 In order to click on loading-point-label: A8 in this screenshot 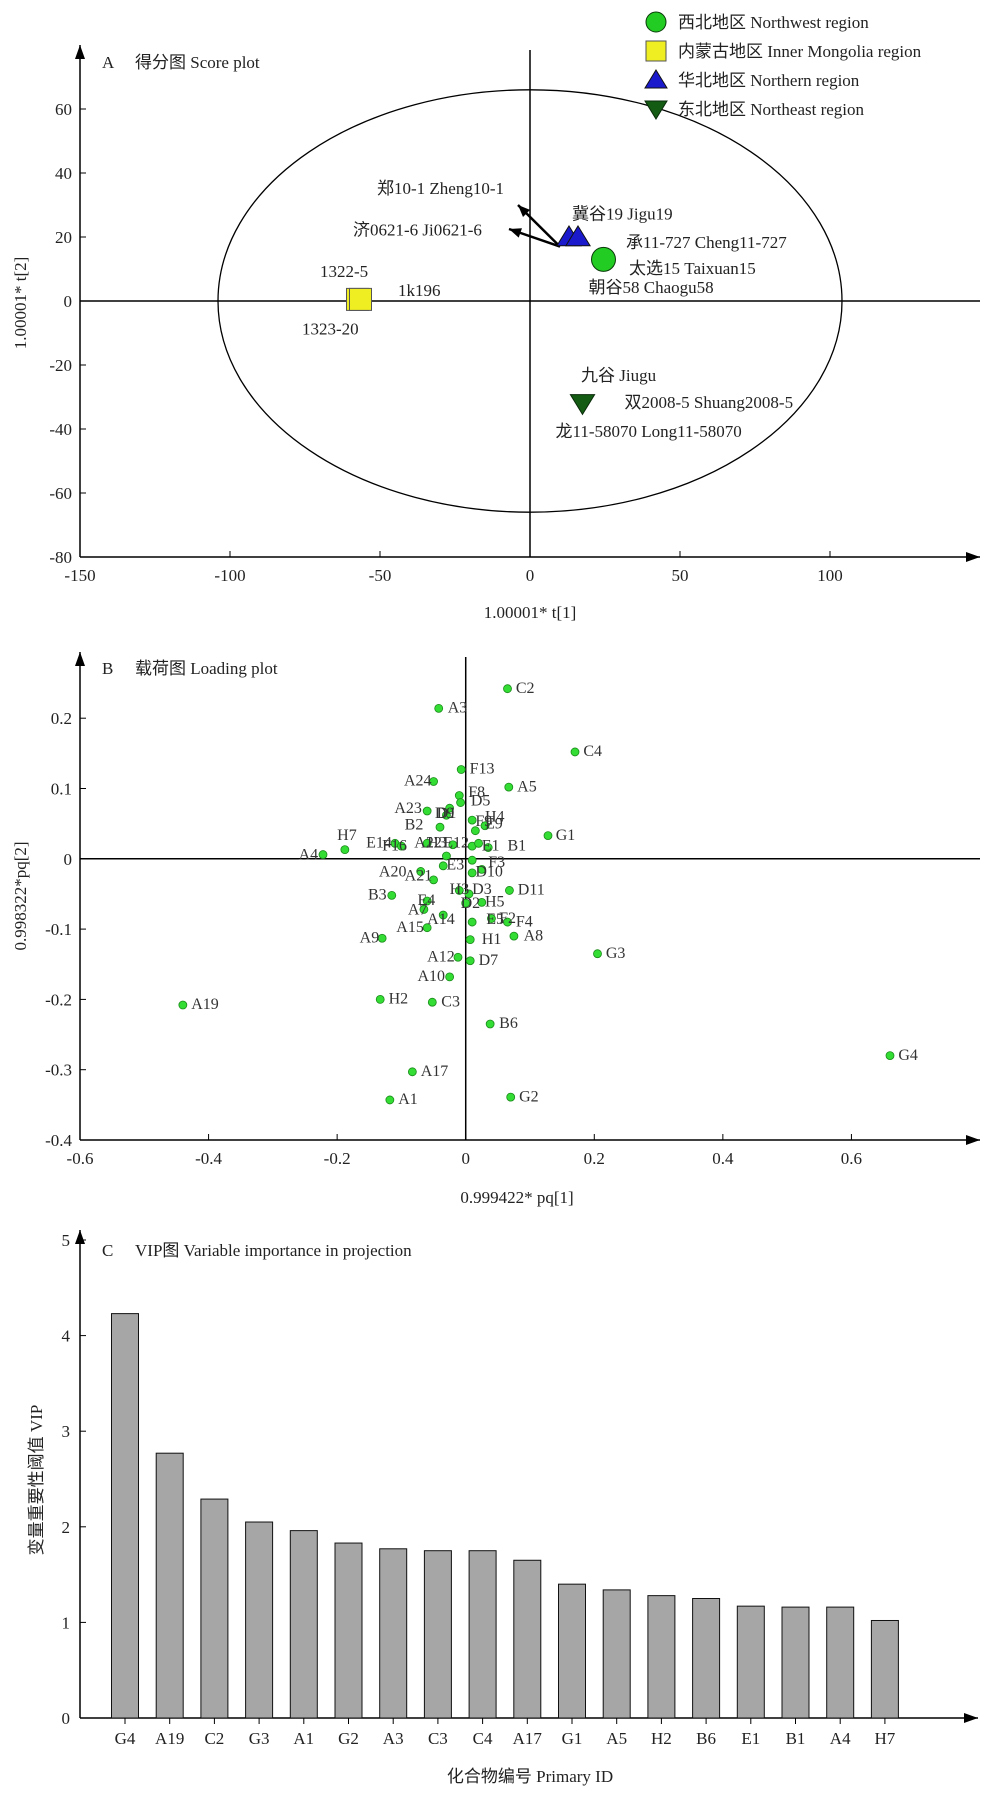, I will do `click(534, 935)`.